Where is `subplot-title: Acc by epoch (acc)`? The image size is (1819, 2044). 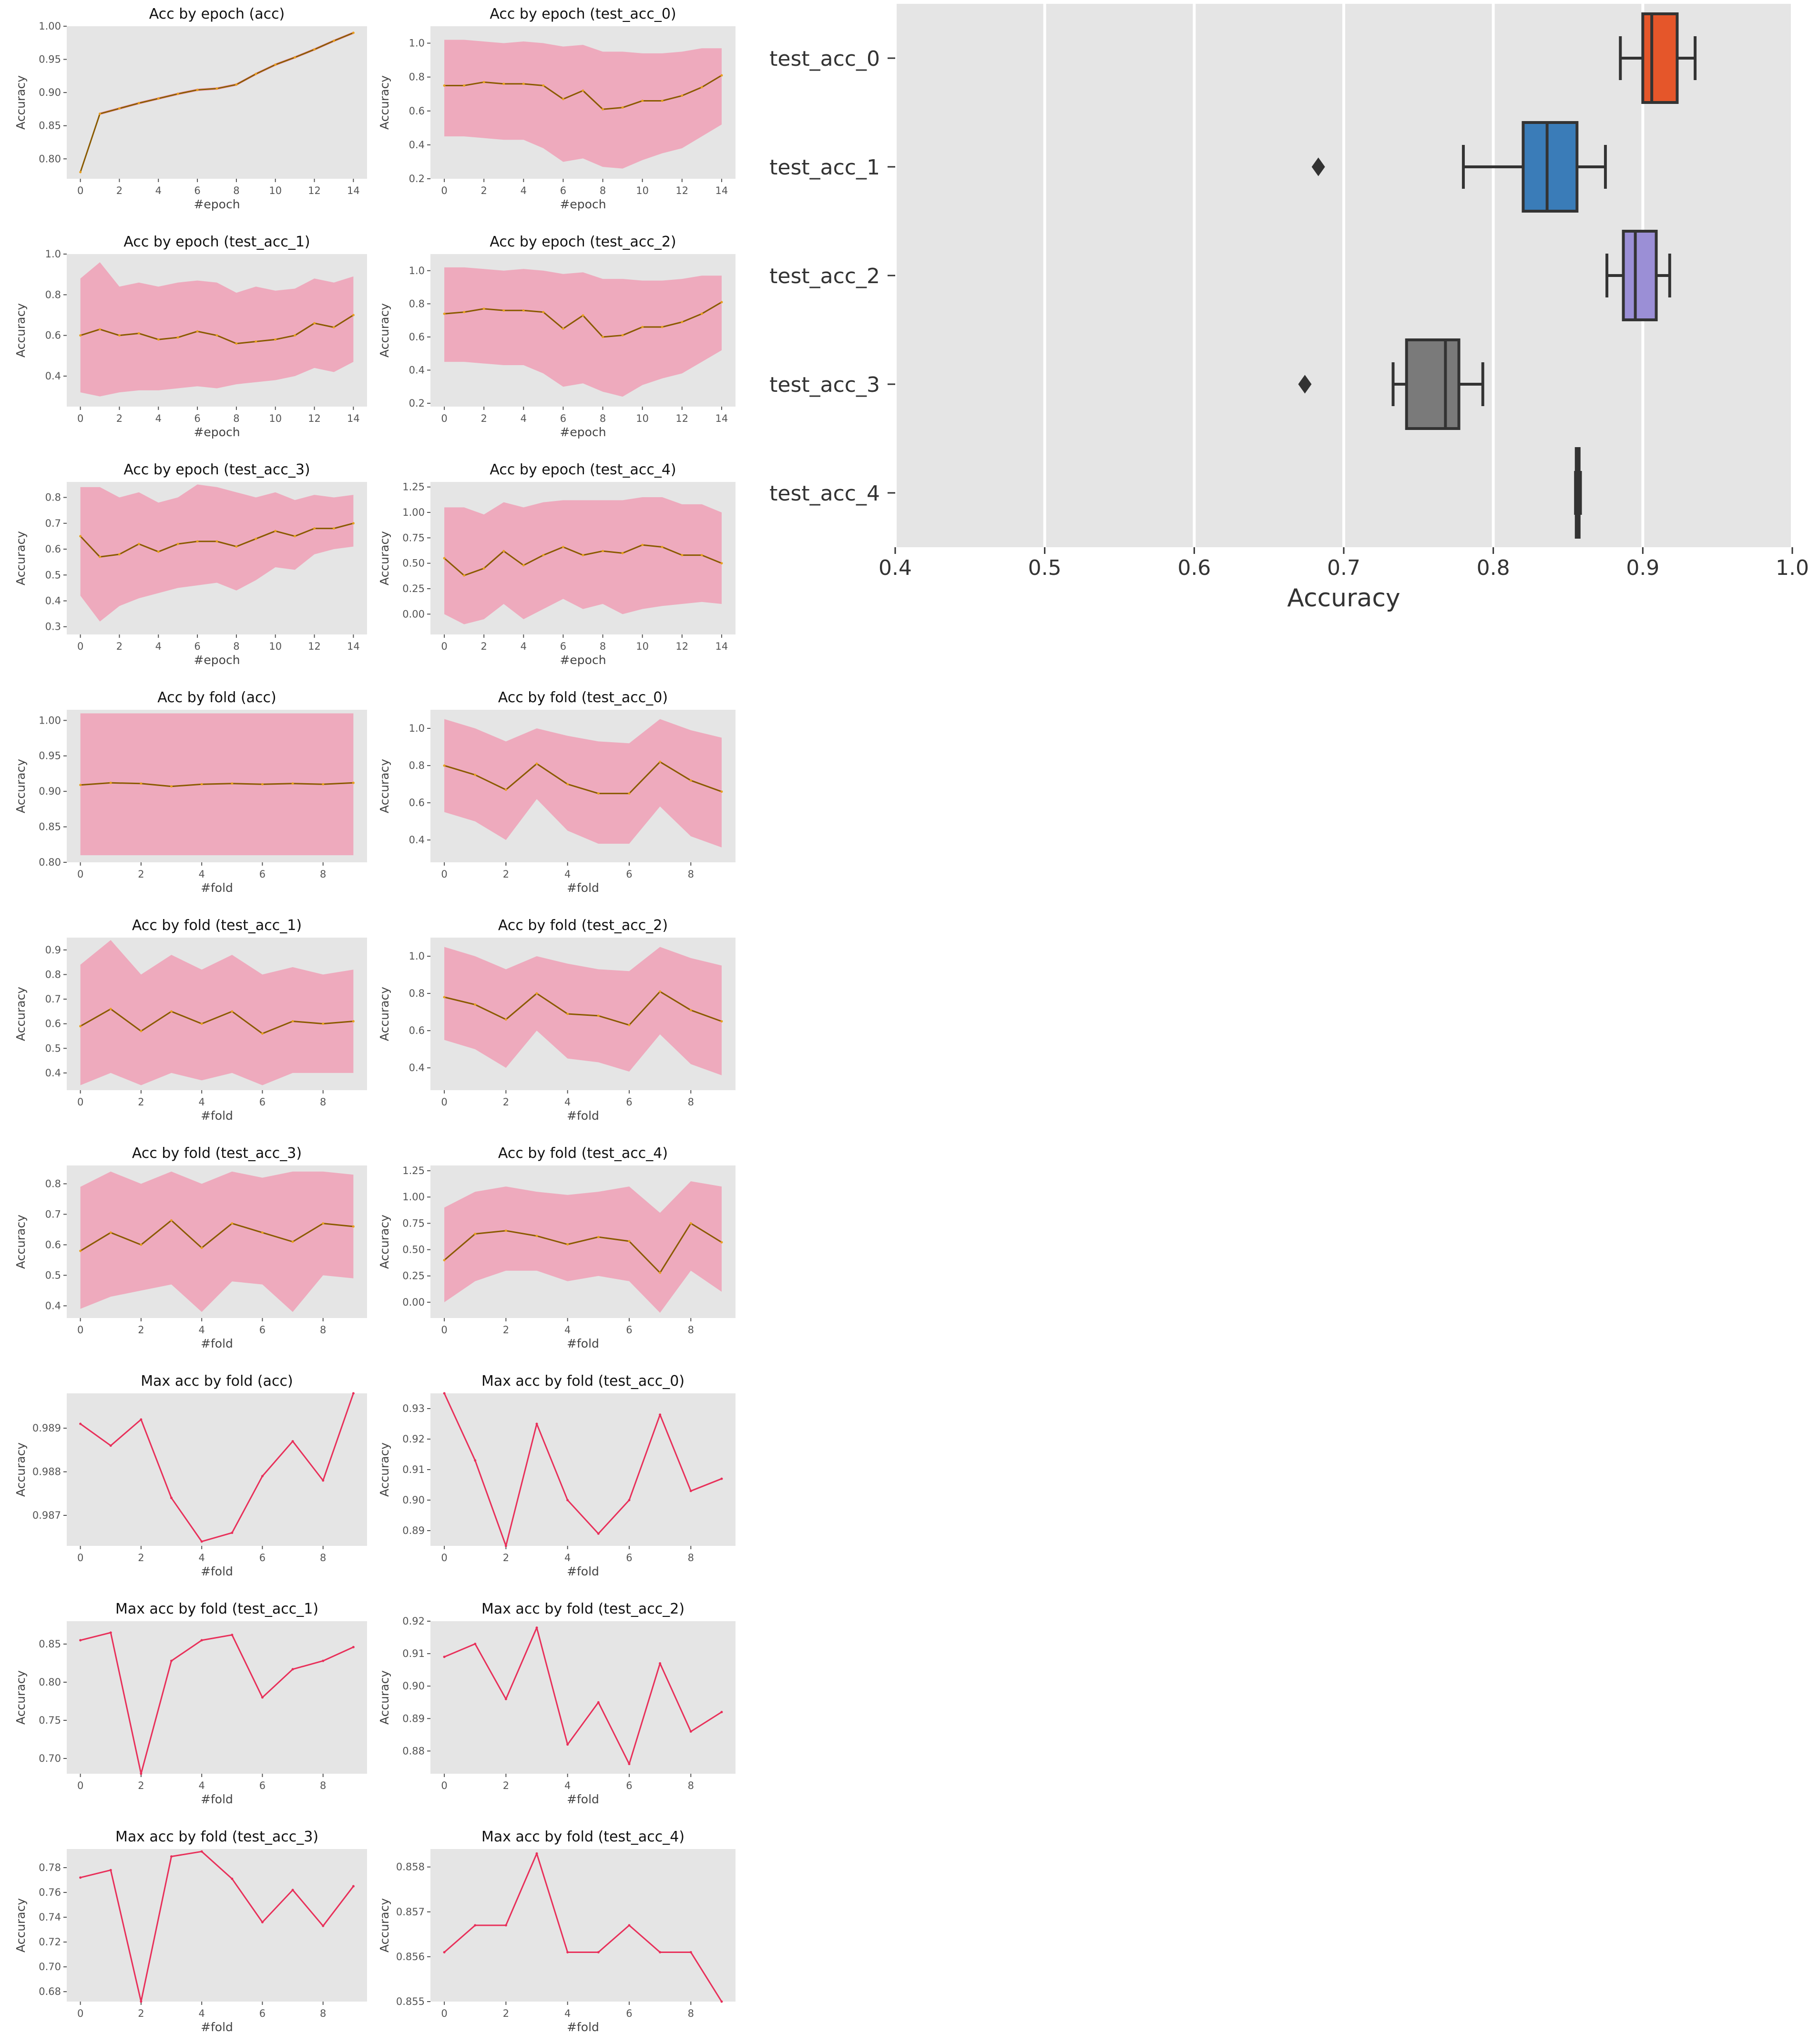 subplot-title: Acc by epoch (acc) is located at coordinates (217, 14).